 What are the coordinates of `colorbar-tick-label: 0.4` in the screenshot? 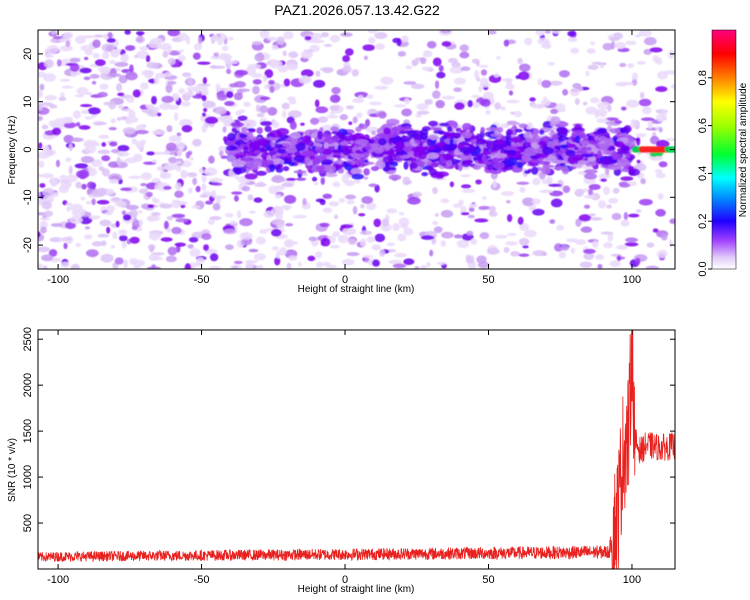 It's located at (703, 173).